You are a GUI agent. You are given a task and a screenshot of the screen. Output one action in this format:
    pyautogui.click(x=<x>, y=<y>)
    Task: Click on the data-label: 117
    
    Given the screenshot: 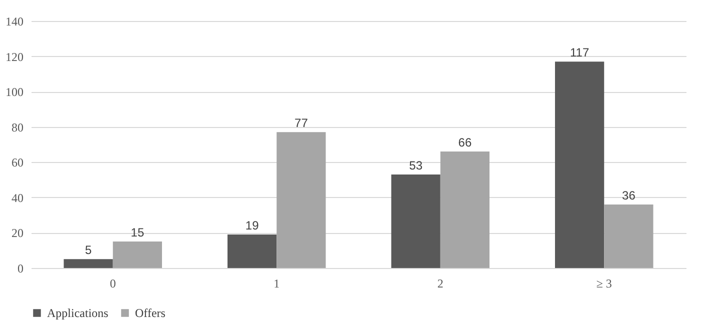 What is the action you would take?
    pyautogui.click(x=580, y=53)
    